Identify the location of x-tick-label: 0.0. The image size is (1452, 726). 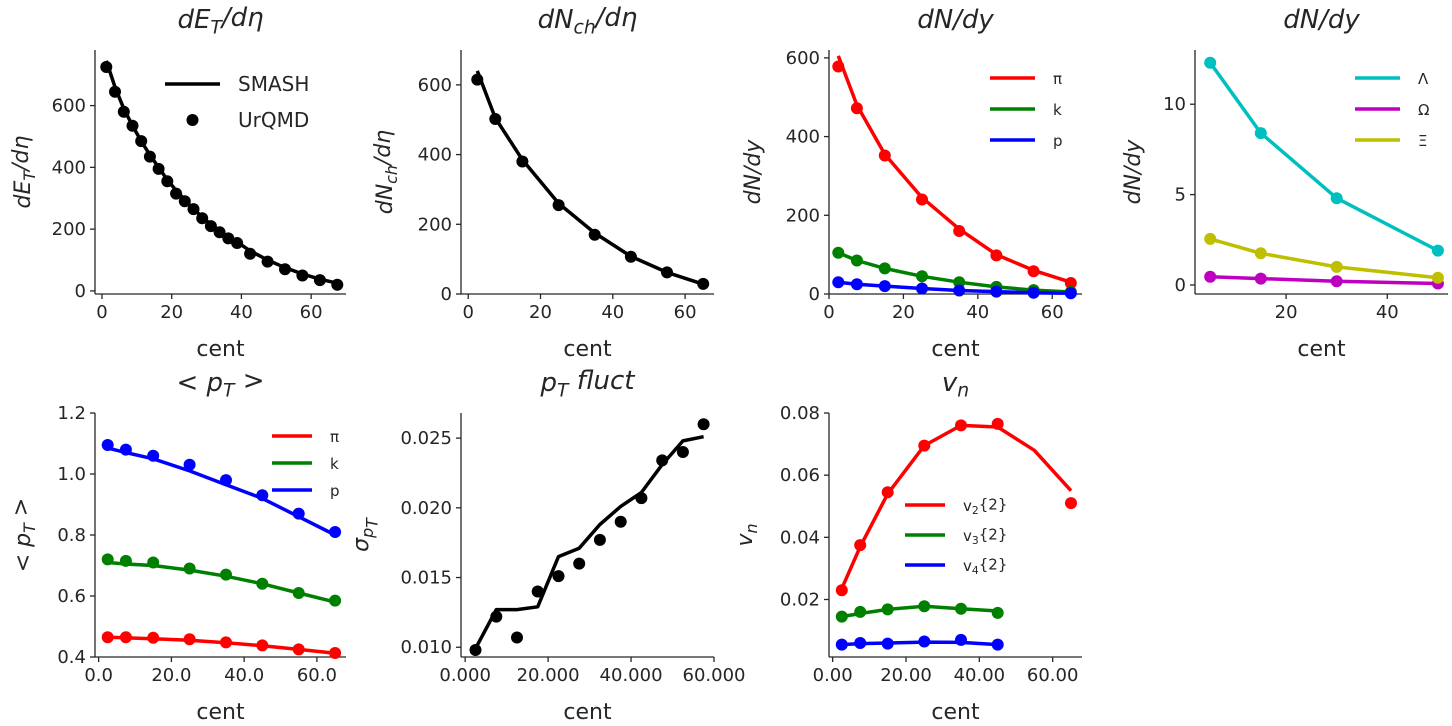
(98, 675).